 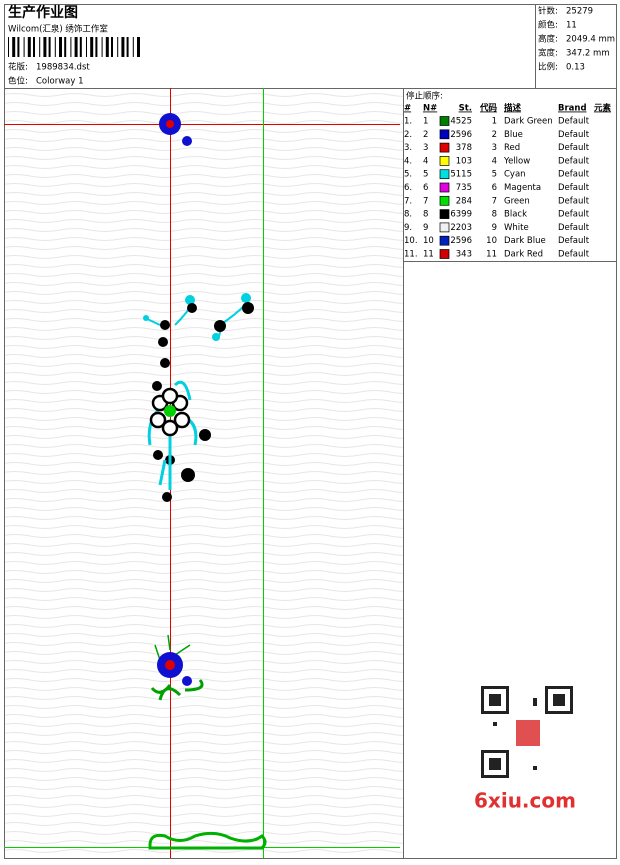 I want to click on needle: 11, so click(x=428, y=255).